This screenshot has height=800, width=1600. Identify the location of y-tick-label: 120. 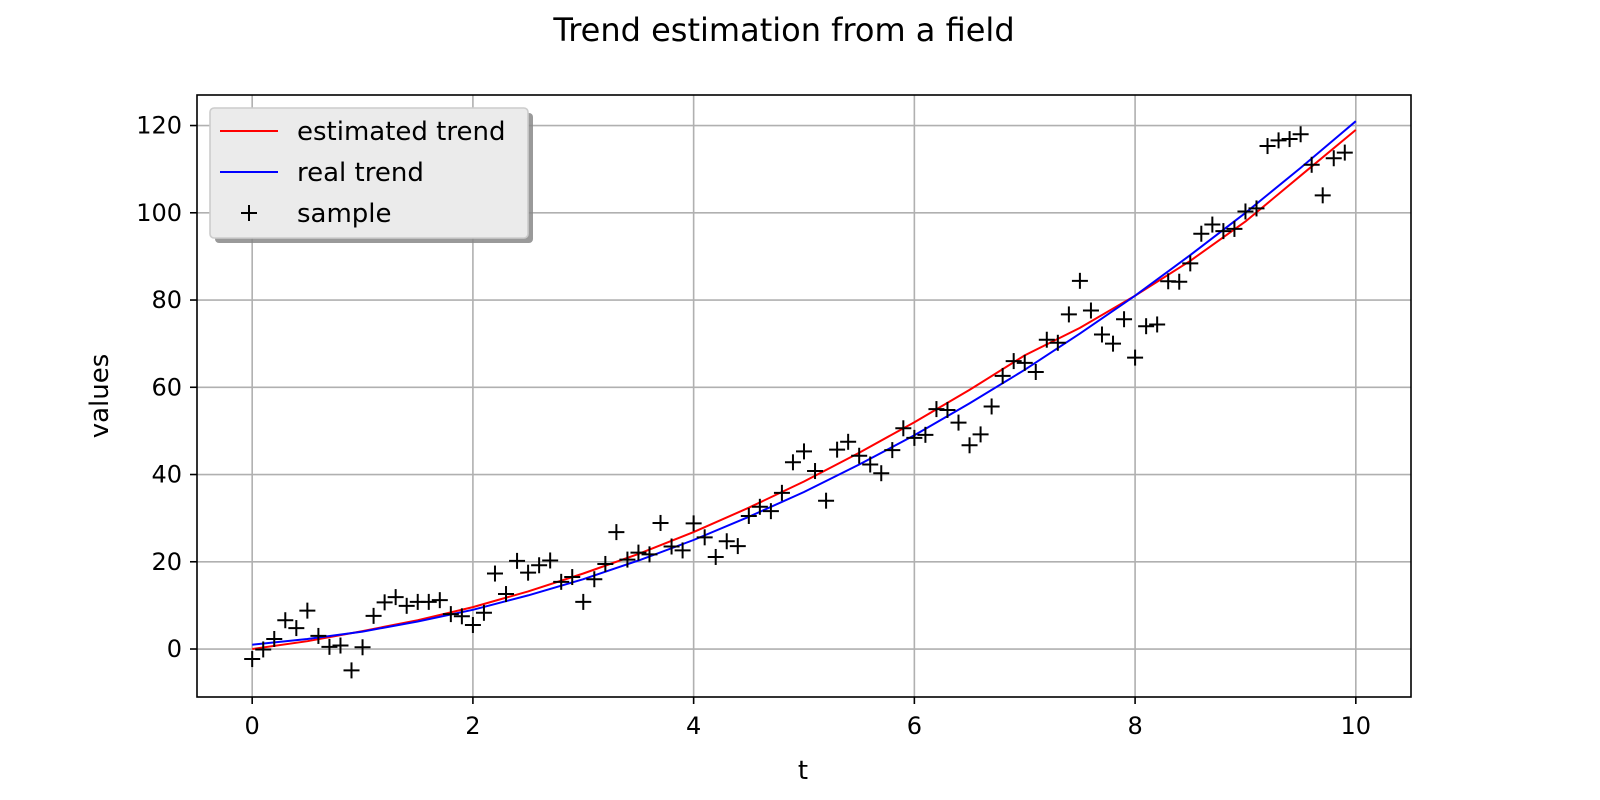
(159, 126).